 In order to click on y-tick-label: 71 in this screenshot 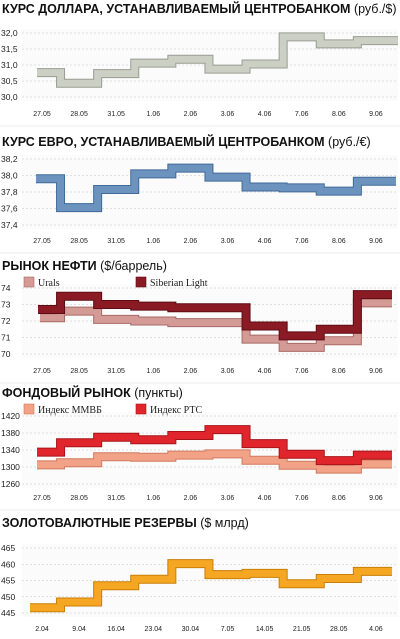, I will do `click(6, 338)`.